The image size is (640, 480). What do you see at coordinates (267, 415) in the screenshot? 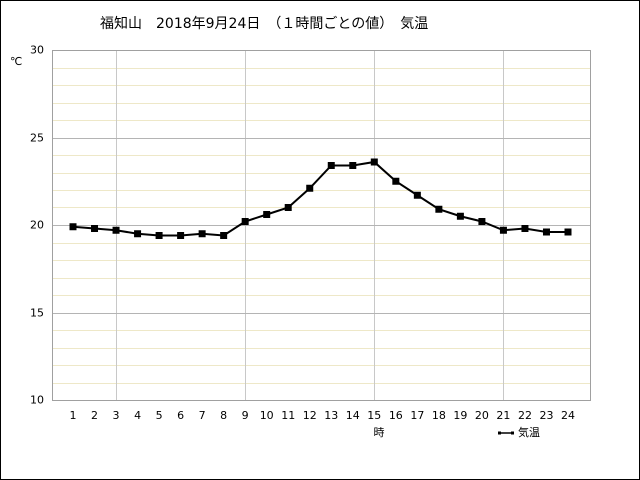
I see `x-tick-label: 10` at bounding box center [267, 415].